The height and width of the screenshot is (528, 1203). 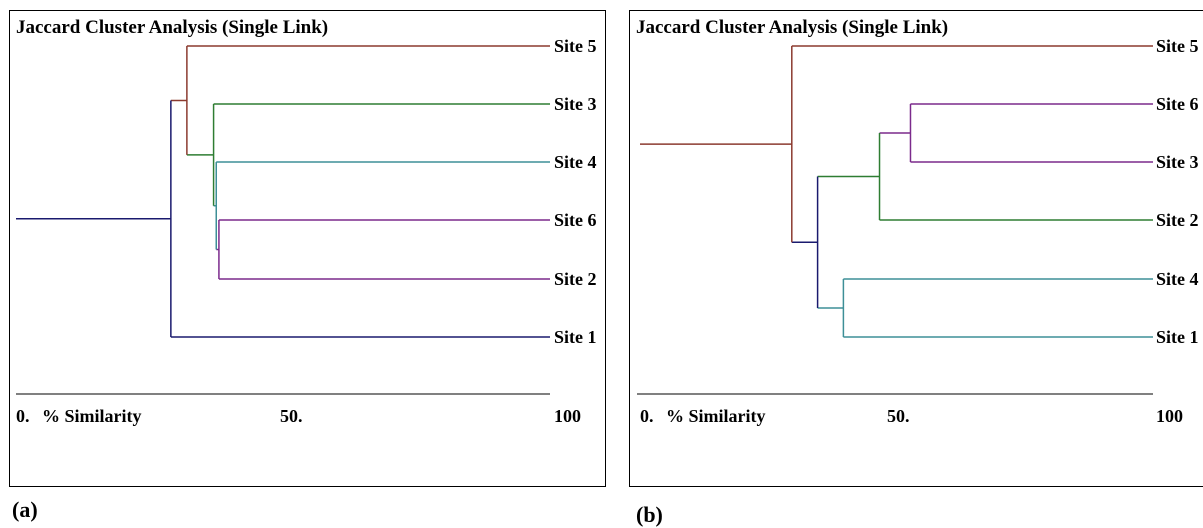 What do you see at coordinates (1177, 191) in the screenshot?
I see `leaf-labels: Site 5 Site 6 Site 3 Site 2 Site 4 Site 1` at bounding box center [1177, 191].